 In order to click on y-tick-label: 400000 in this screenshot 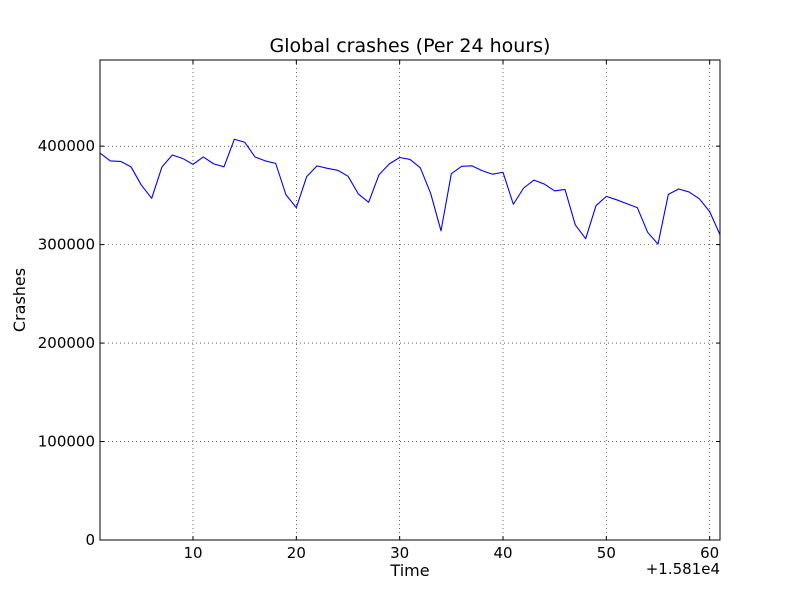, I will do `click(66, 146)`.